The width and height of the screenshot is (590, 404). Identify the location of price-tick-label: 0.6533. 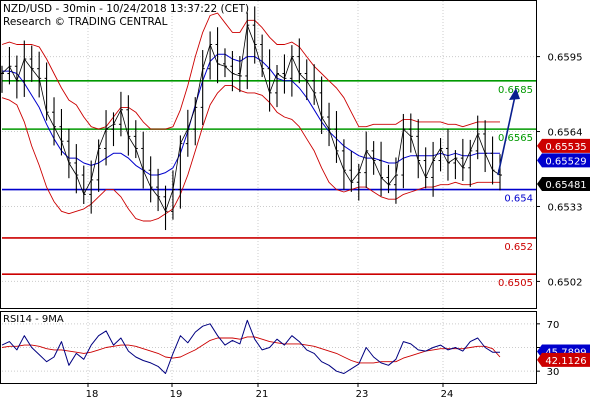
(565, 207).